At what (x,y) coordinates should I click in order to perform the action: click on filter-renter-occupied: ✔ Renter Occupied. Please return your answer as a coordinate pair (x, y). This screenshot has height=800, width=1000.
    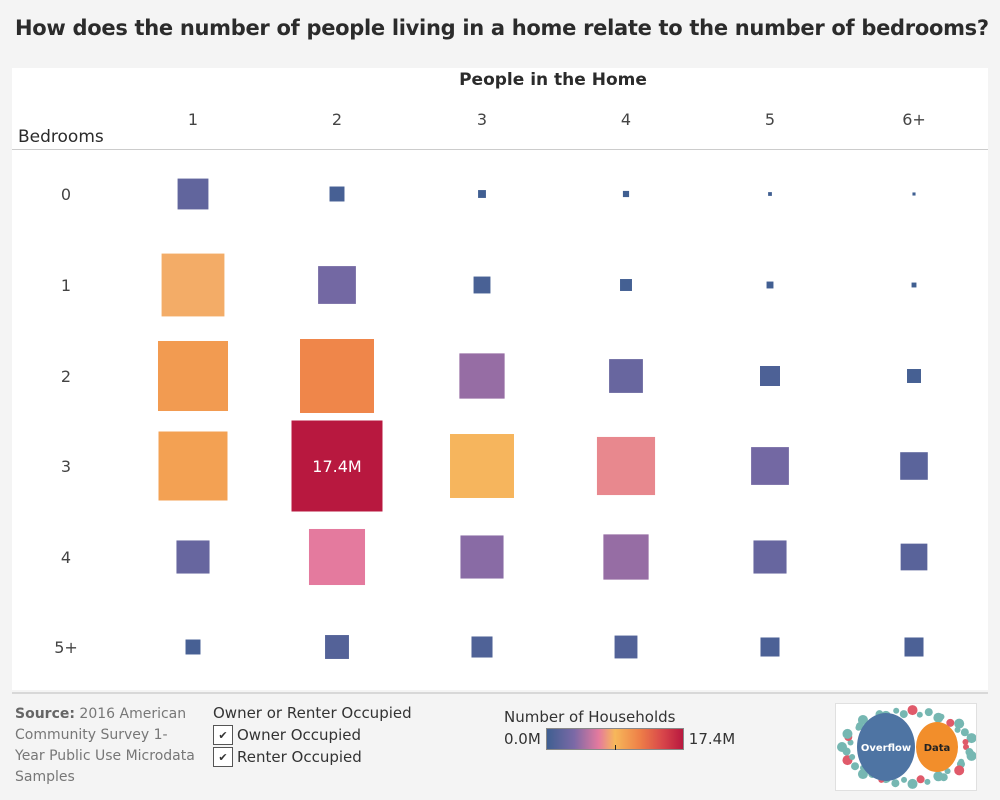
    Looking at the image, I should click on (312, 757).